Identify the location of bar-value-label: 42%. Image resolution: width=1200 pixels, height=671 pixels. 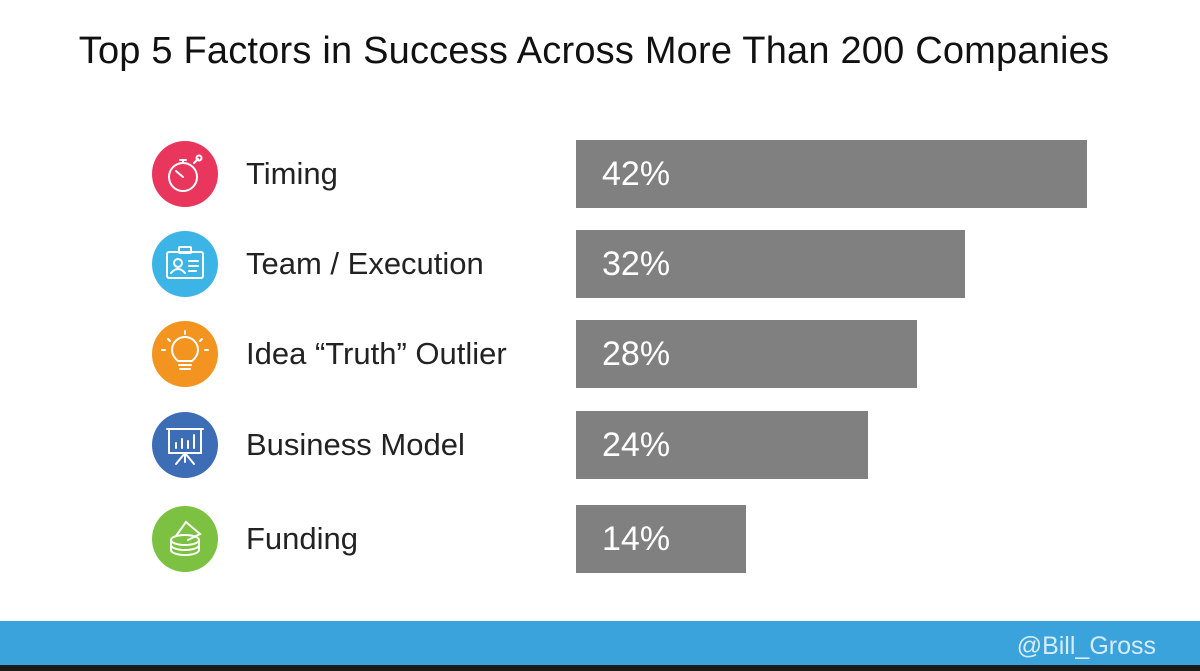
(636, 174).